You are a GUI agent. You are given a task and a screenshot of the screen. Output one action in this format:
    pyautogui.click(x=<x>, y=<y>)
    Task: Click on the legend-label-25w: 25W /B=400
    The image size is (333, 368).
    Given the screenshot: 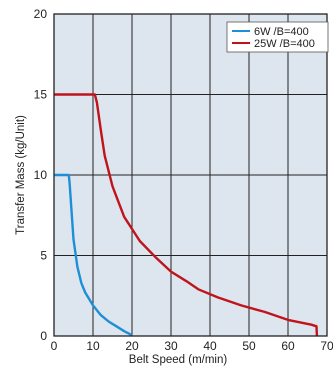 What is the action you would take?
    pyautogui.click(x=284, y=44)
    